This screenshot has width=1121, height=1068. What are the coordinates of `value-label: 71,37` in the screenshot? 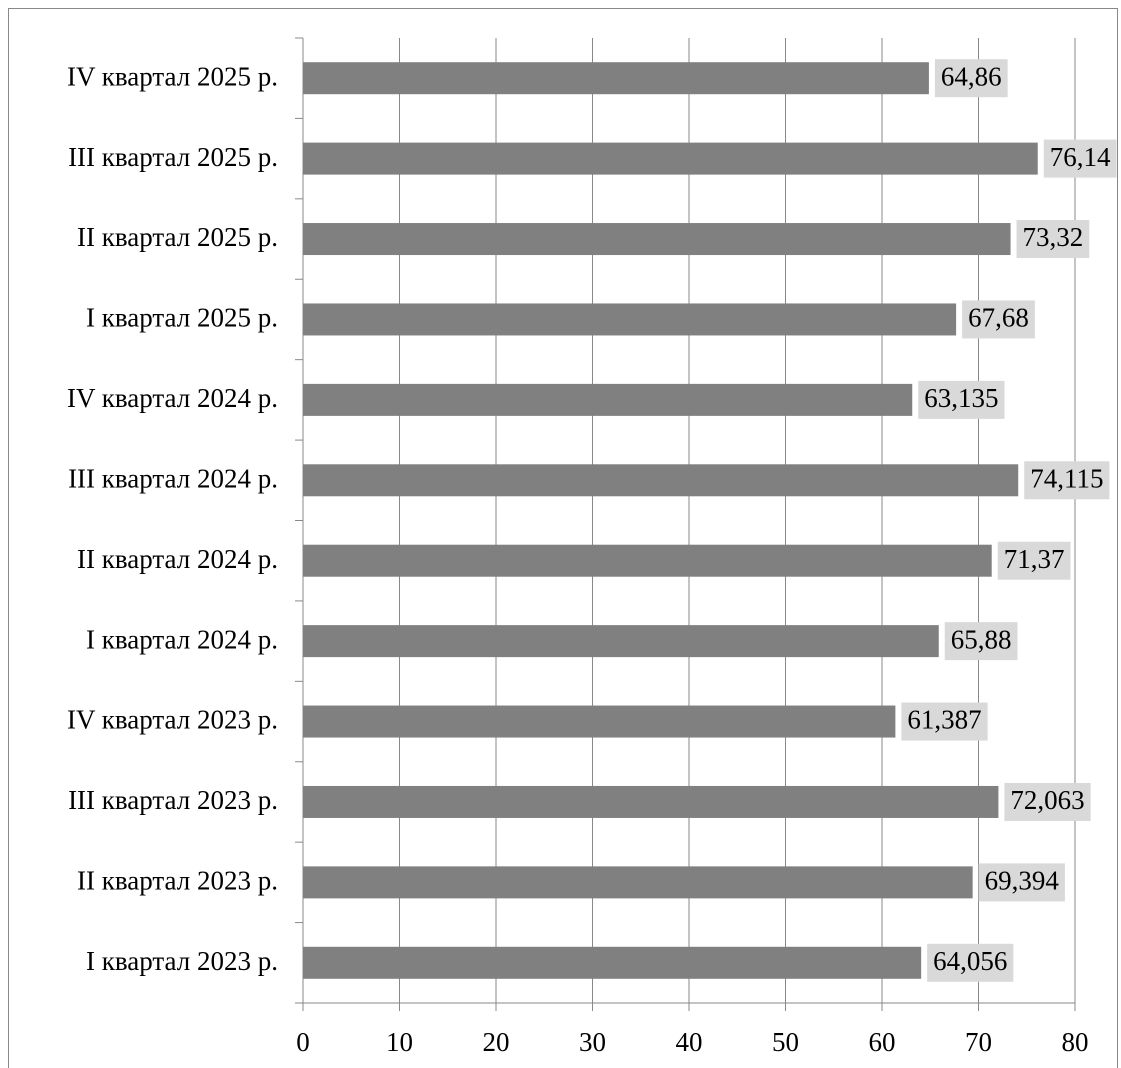 It's located at (1034, 559).